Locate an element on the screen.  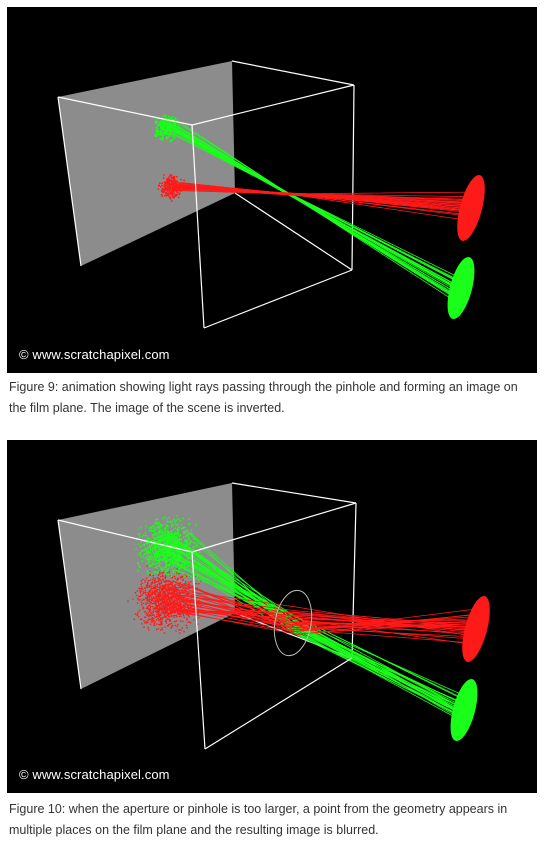
aperture-outline is located at coordinates (293, 623).